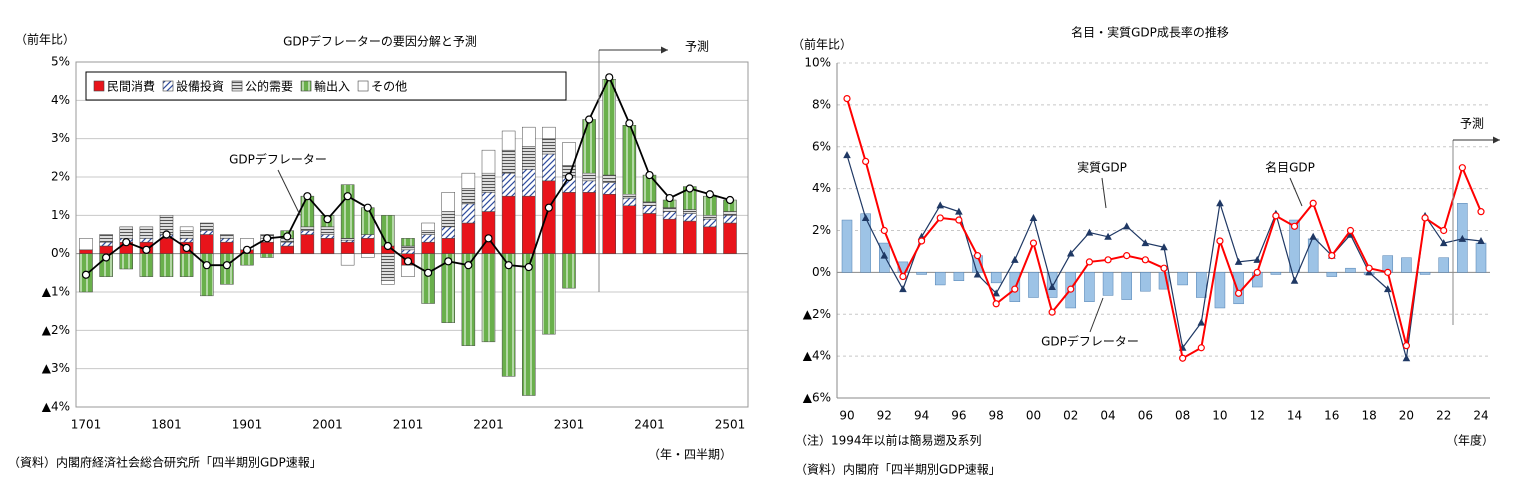 The width and height of the screenshot is (1517, 502). Describe the element at coordinates (1182, 416) in the screenshot. I see `x-tick-label: 08` at that location.